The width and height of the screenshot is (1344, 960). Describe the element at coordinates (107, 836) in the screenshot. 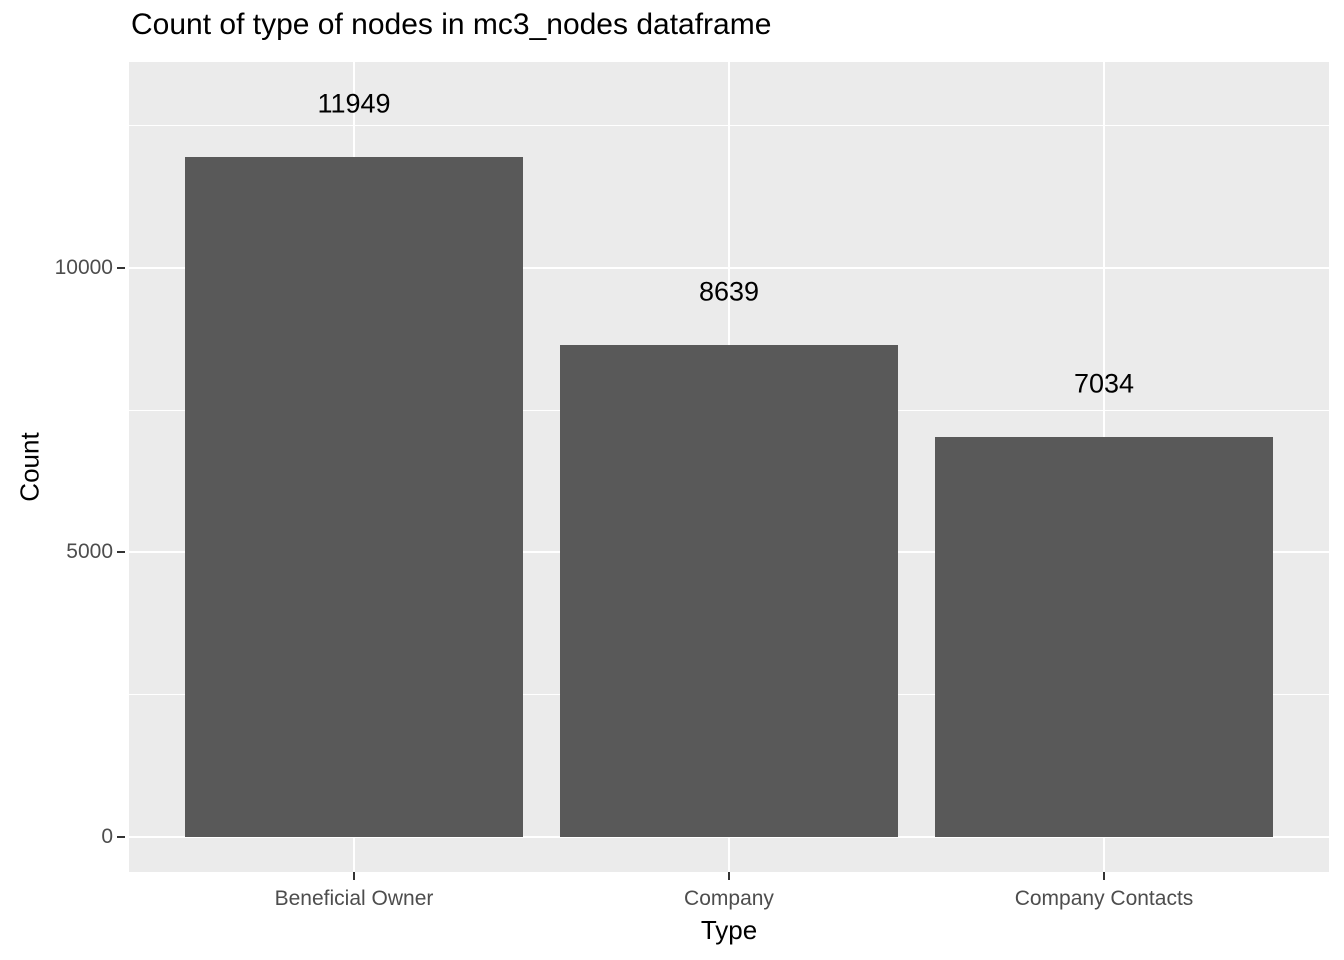

I see `y-tick-label: 0` at that location.